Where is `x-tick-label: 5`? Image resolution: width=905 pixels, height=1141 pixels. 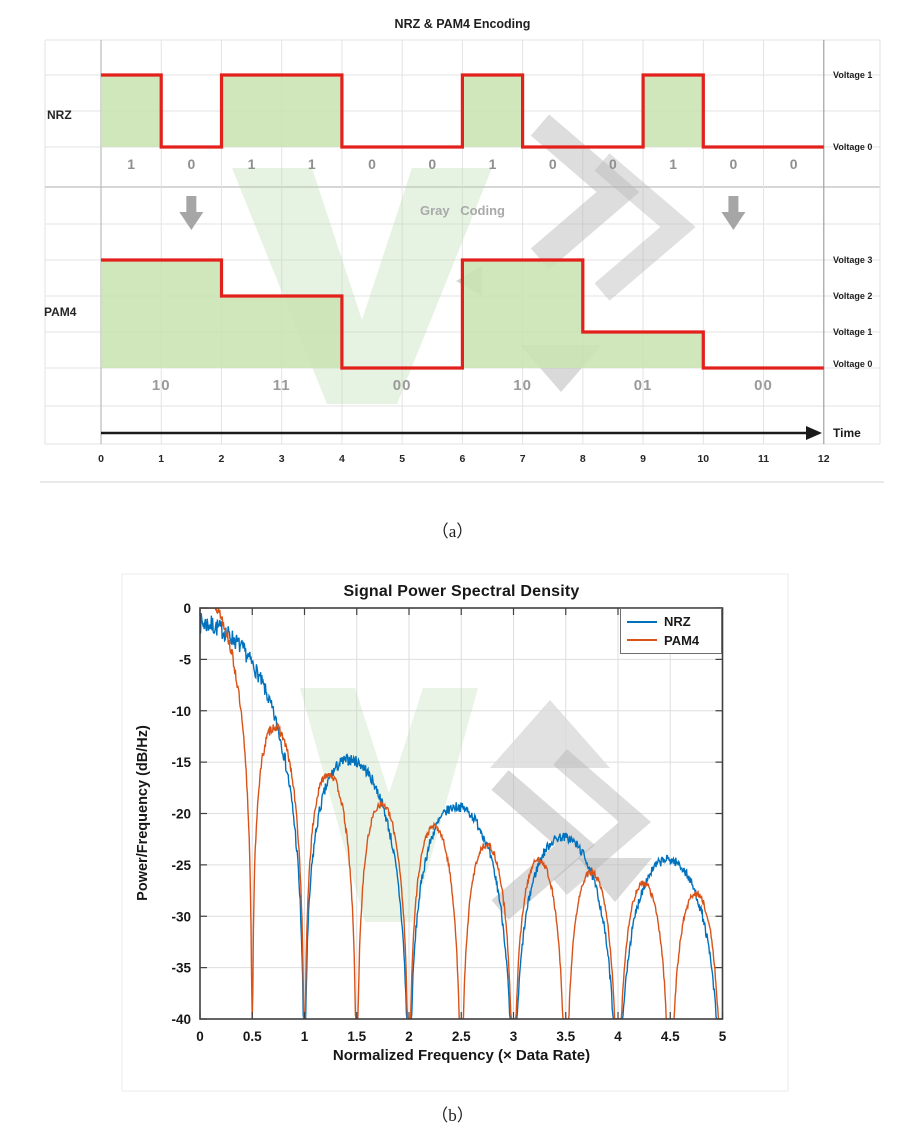
x-tick-label: 5 is located at coordinates (723, 1036).